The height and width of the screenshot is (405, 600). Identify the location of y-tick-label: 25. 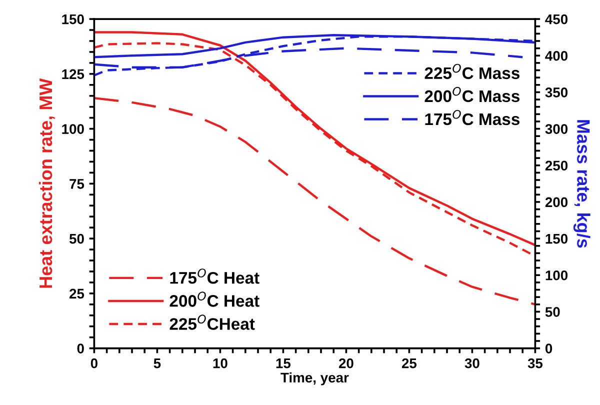
(77, 293).